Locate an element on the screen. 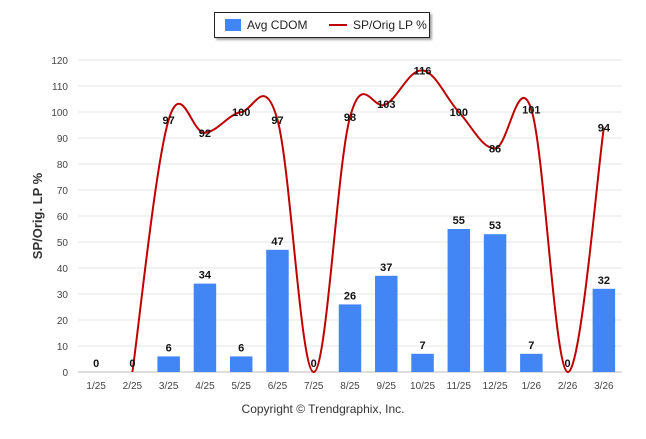 Image resolution: width=646 pixels, height=439 pixels. x-tick-label: 1/25 is located at coordinates (96, 386).